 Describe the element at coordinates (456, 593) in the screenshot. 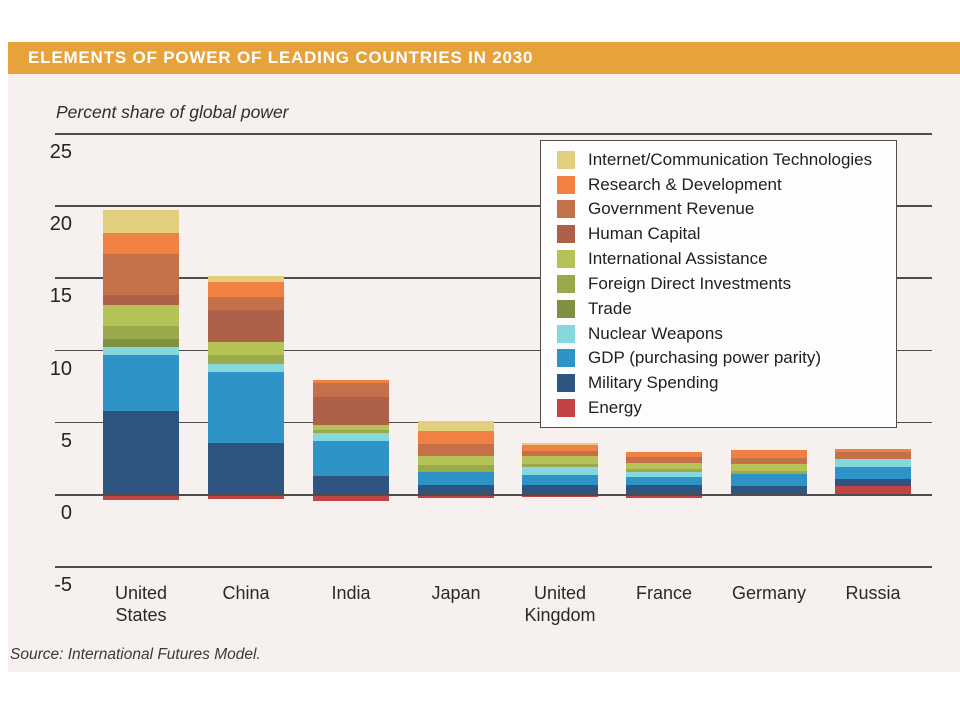

I see `x-axis-label-line: Japan` at that location.